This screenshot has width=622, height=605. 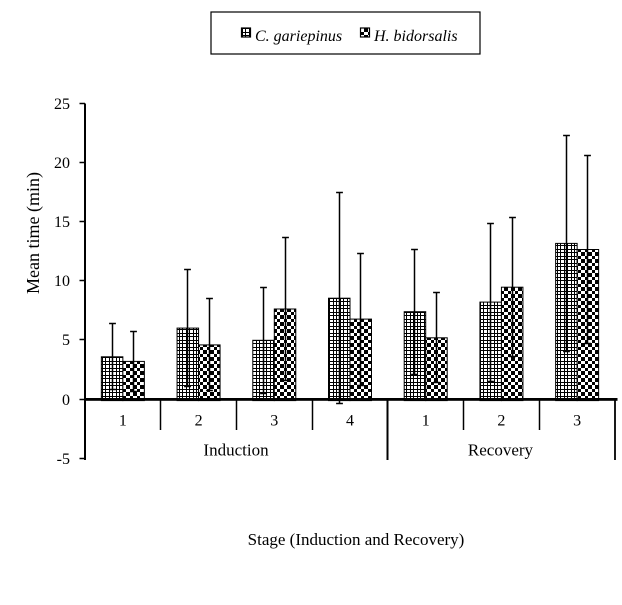 I want to click on svg-text: Stage (Induction and Recovery), so click(x=356, y=539).